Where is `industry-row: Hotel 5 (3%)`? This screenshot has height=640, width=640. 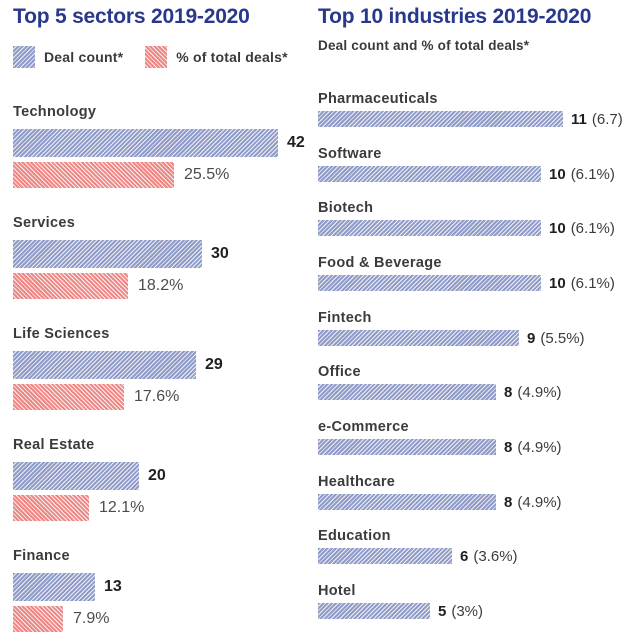 industry-row: Hotel 5 (3%) is located at coordinates (478, 601).